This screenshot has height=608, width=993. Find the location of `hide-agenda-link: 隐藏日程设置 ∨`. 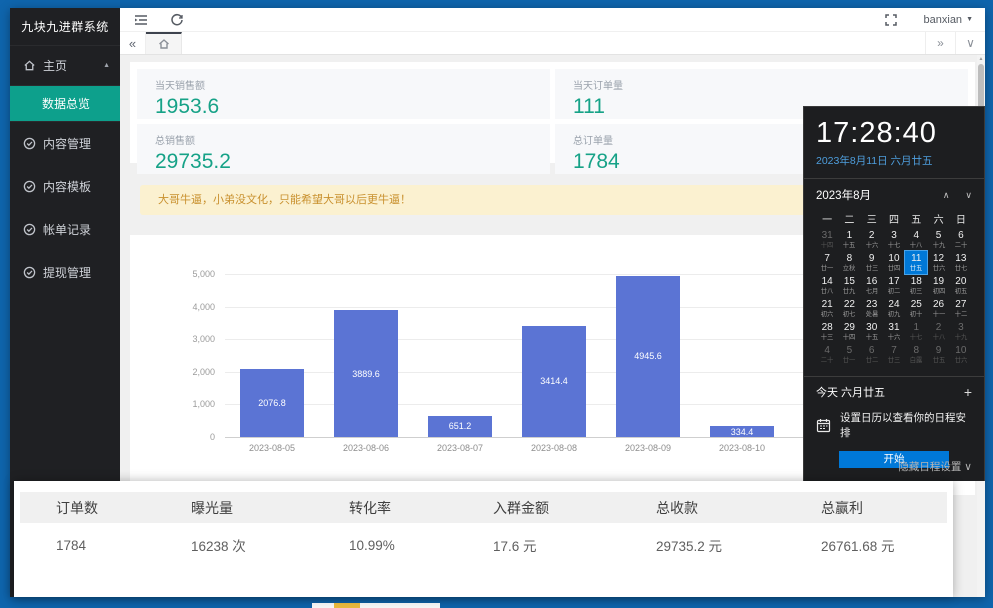

hide-agenda-link: 隐藏日程设置 ∨ is located at coordinates (935, 467).